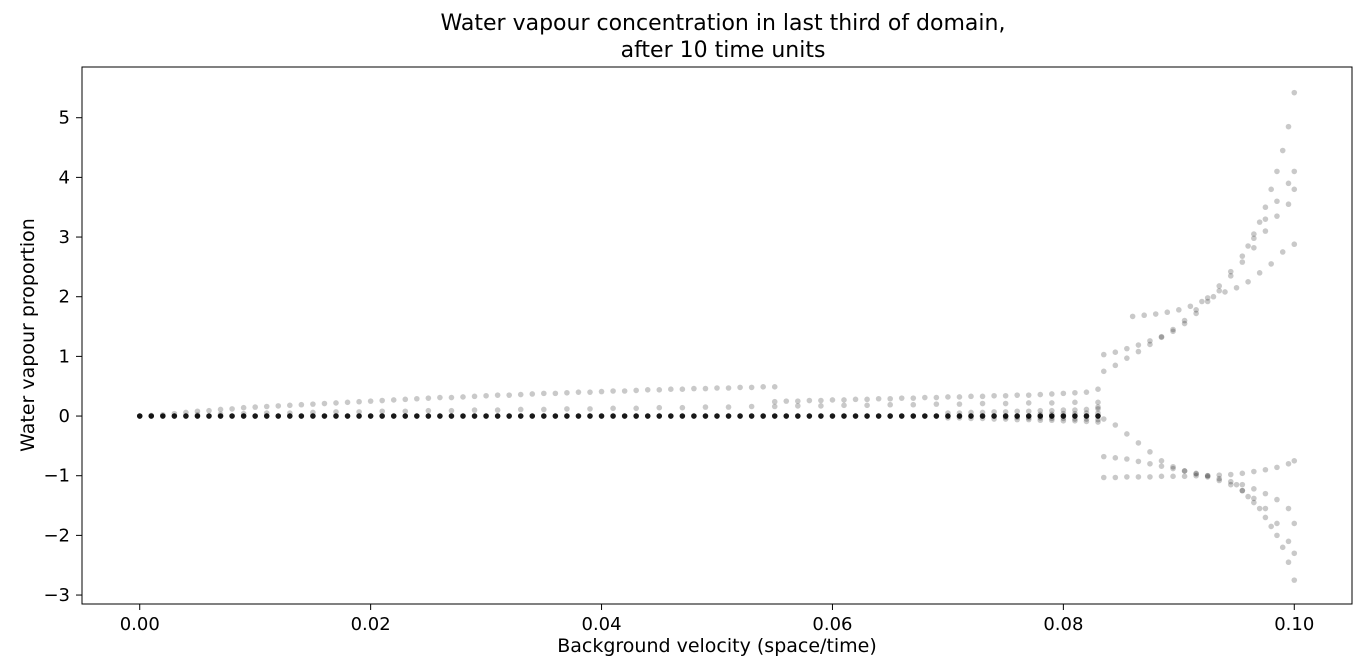 This screenshot has width=1366, height=671. Describe the element at coordinates (64, 237) in the screenshot. I see `y-tick-label: 3` at that location.